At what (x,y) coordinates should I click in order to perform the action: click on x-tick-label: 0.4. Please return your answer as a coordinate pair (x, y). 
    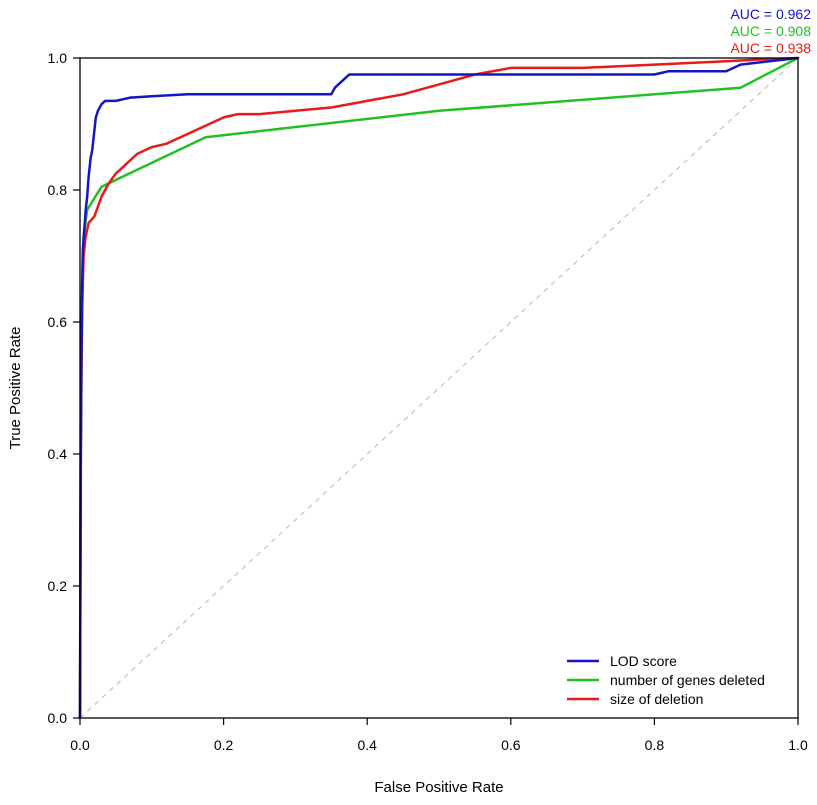
    Looking at the image, I should click on (367, 745).